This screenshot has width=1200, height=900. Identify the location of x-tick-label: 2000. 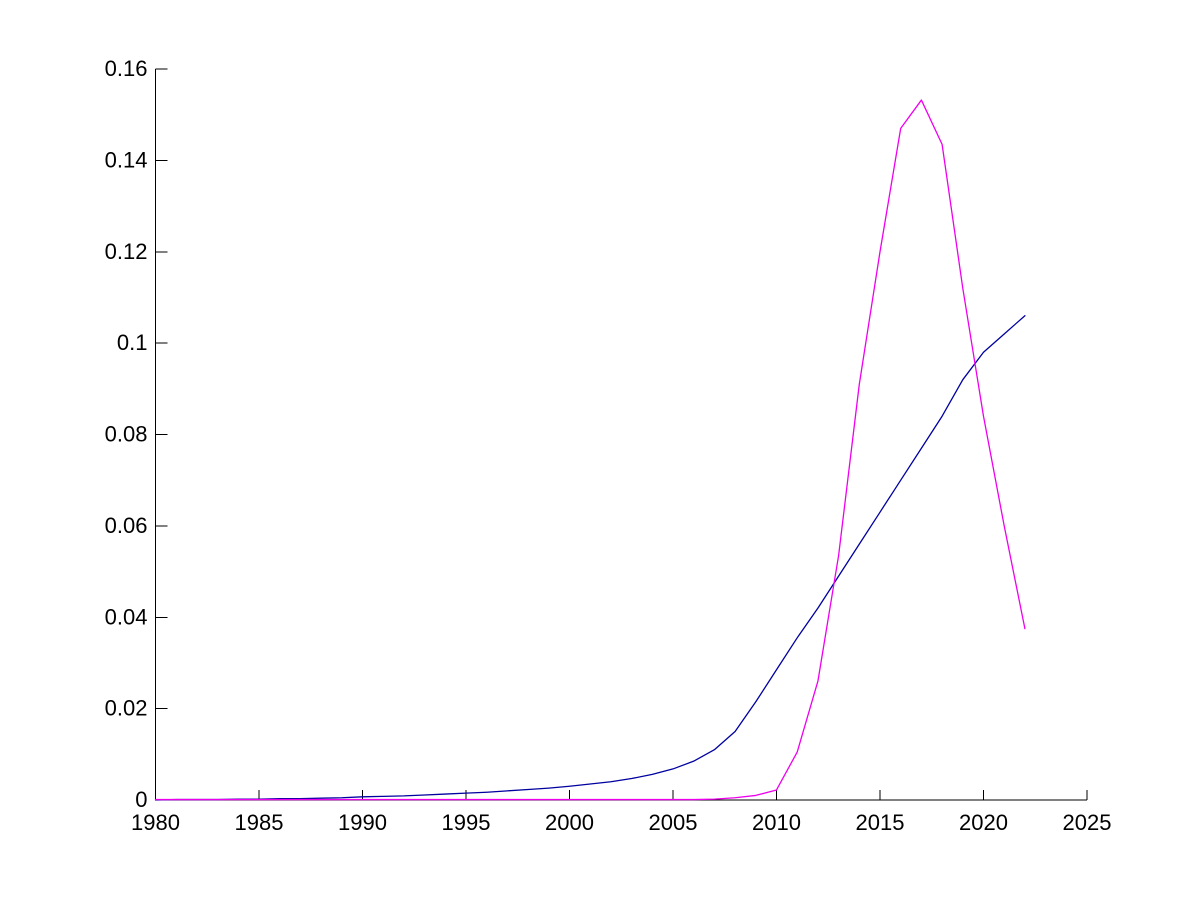
(569, 822).